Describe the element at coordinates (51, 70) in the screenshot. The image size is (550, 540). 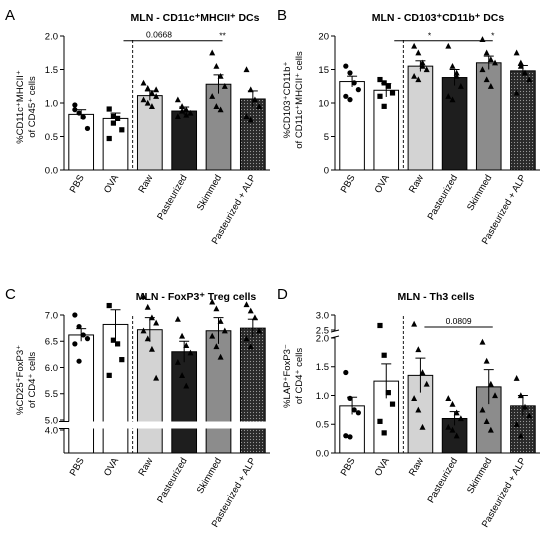
I see `y-tick-label: 1.5` at that location.